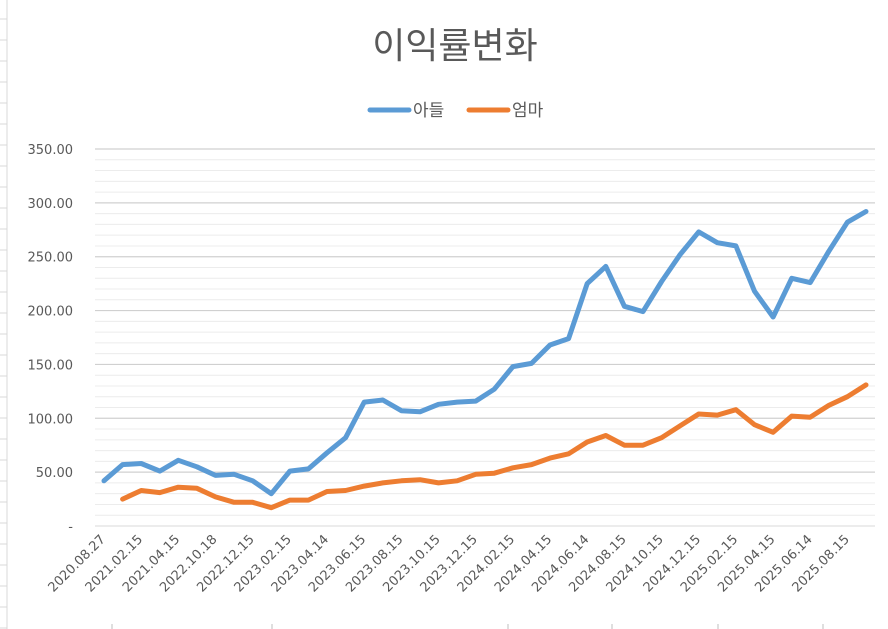 The image size is (888, 629). I want to click on y-tick-label: 350.00, so click(51, 150).